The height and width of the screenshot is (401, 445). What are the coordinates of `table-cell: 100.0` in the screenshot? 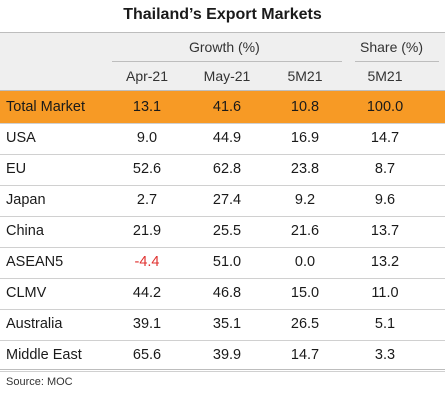 It's located at (385, 107).